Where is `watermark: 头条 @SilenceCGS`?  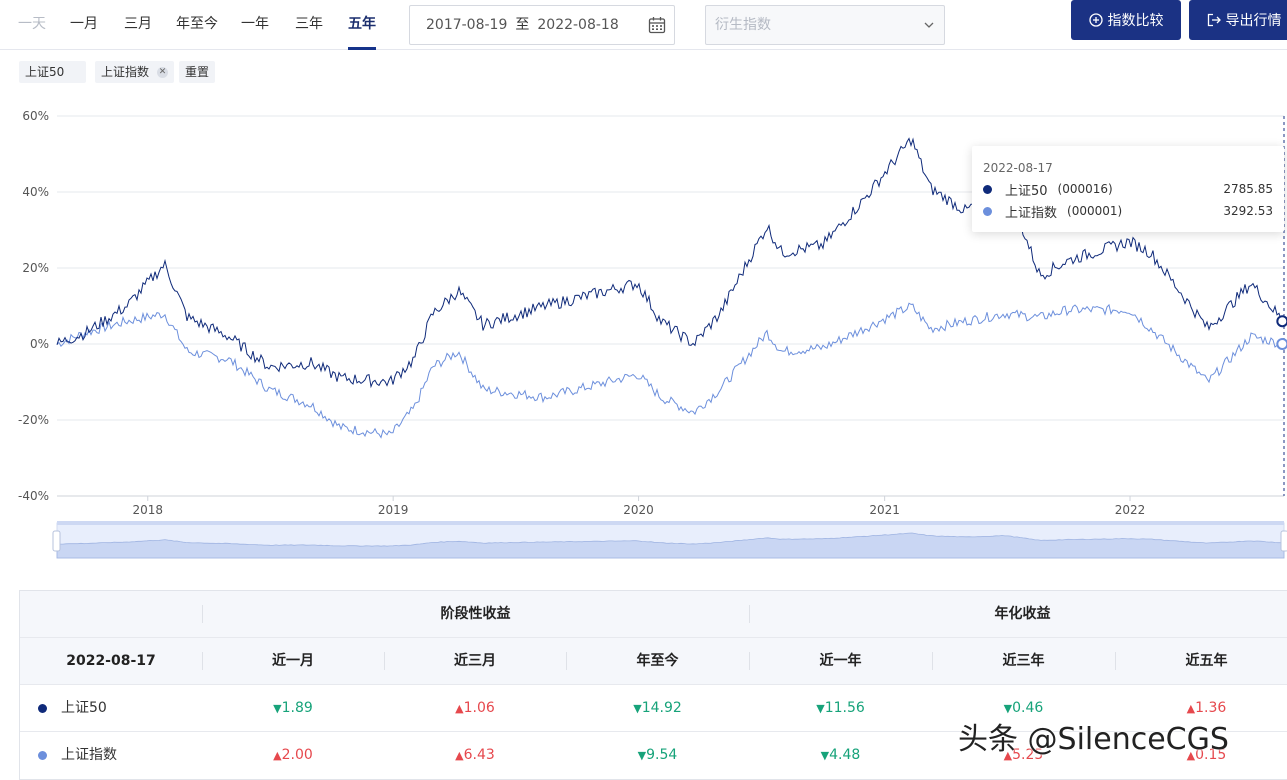
watermark: 头条 @SilenceCGS is located at coordinates (1093, 739).